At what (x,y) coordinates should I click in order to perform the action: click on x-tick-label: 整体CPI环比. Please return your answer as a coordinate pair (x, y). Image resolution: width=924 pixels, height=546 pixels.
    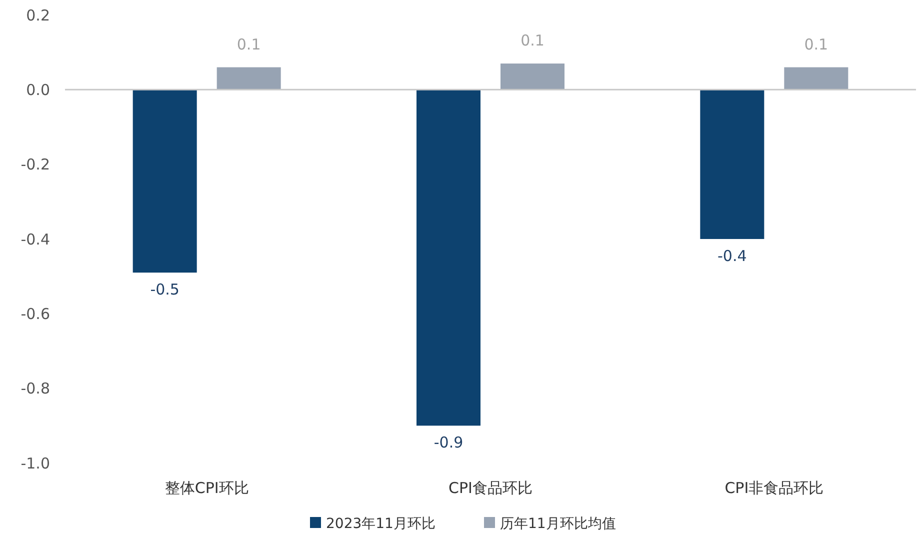
    Looking at the image, I should click on (206, 488).